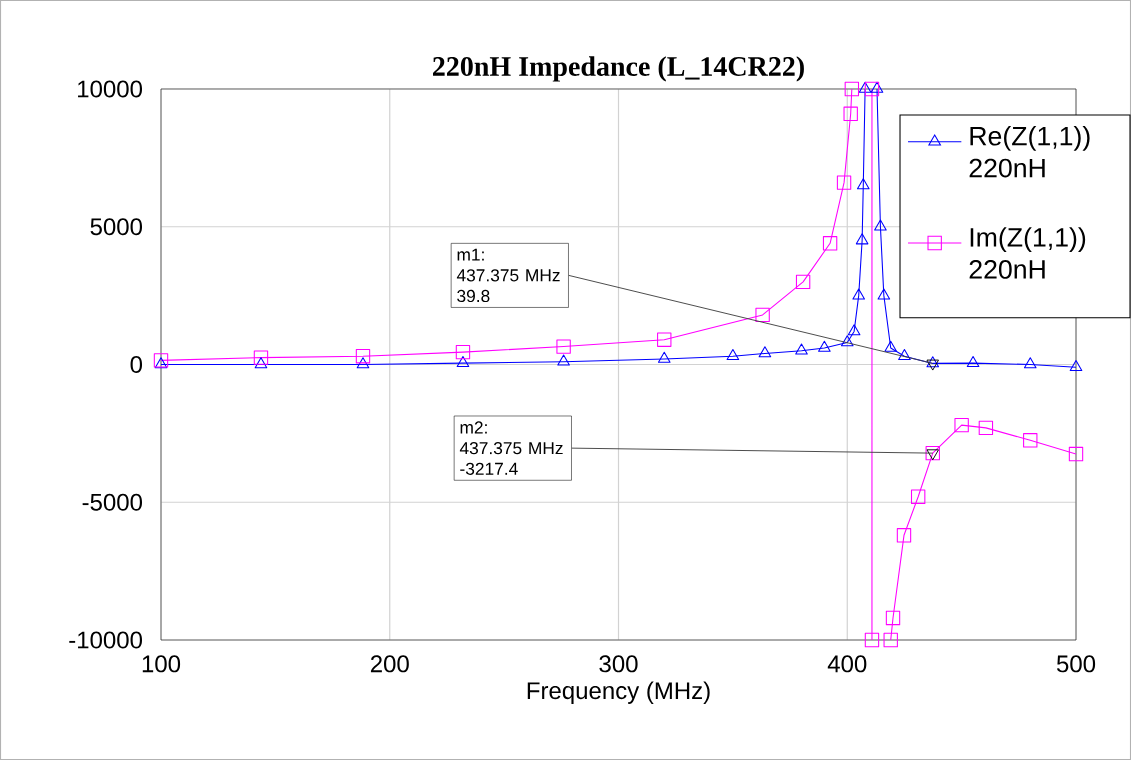  I want to click on annotation: m1: 437.375 MHz 39.8, so click(508, 275).